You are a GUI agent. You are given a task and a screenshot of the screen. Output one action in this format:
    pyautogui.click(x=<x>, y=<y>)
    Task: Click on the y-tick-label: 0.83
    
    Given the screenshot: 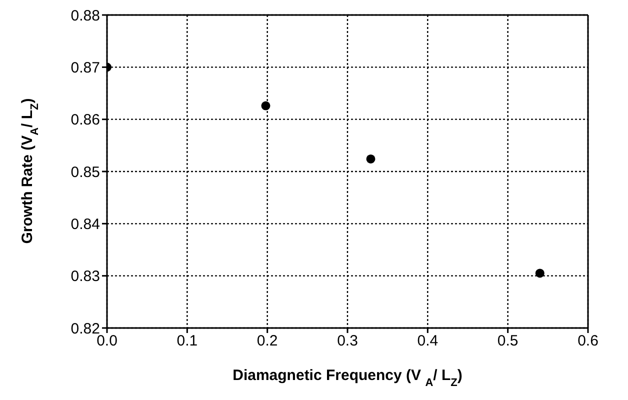 What is the action you would take?
    pyautogui.click(x=85, y=277)
    